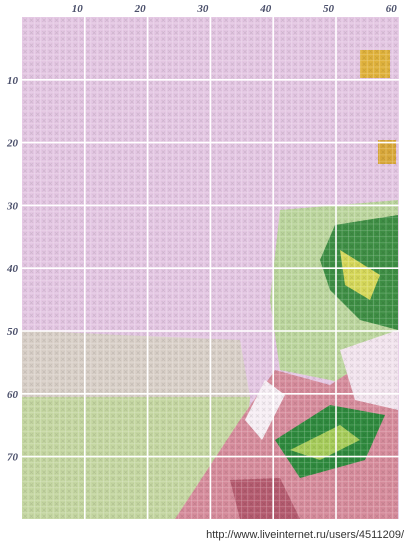 The width and height of the screenshot is (407, 545). What do you see at coordinates (13, 332) in the screenshot?
I see `row-label: 50` at bounding box center [13, 332].